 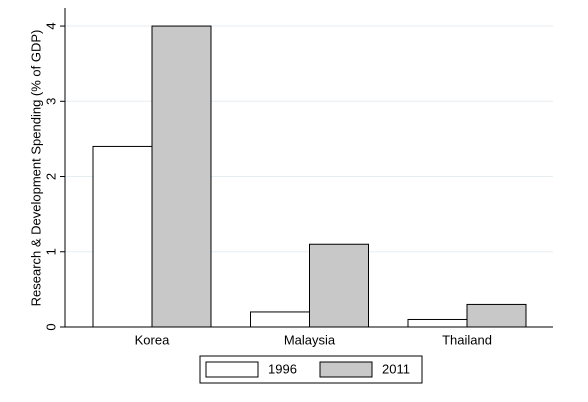 What do you see at coordinates (152, 339) in the screenshot?
I see `x-tick-label: Korea` at bounding box center [152, 339].